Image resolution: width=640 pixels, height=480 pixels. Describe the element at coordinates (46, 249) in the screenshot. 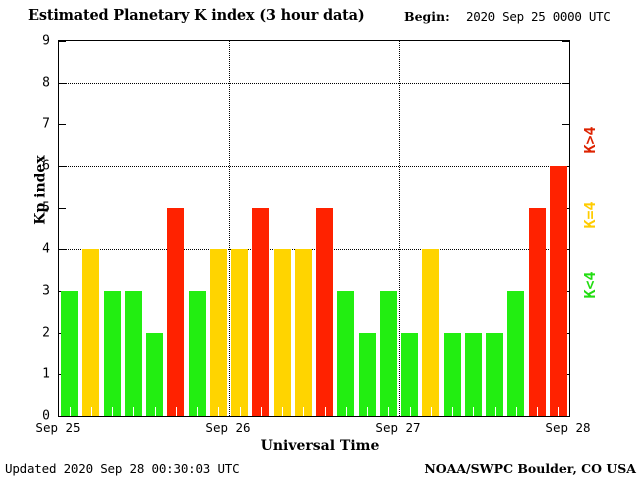

I see `y-tick-label-4: 4` at that location.